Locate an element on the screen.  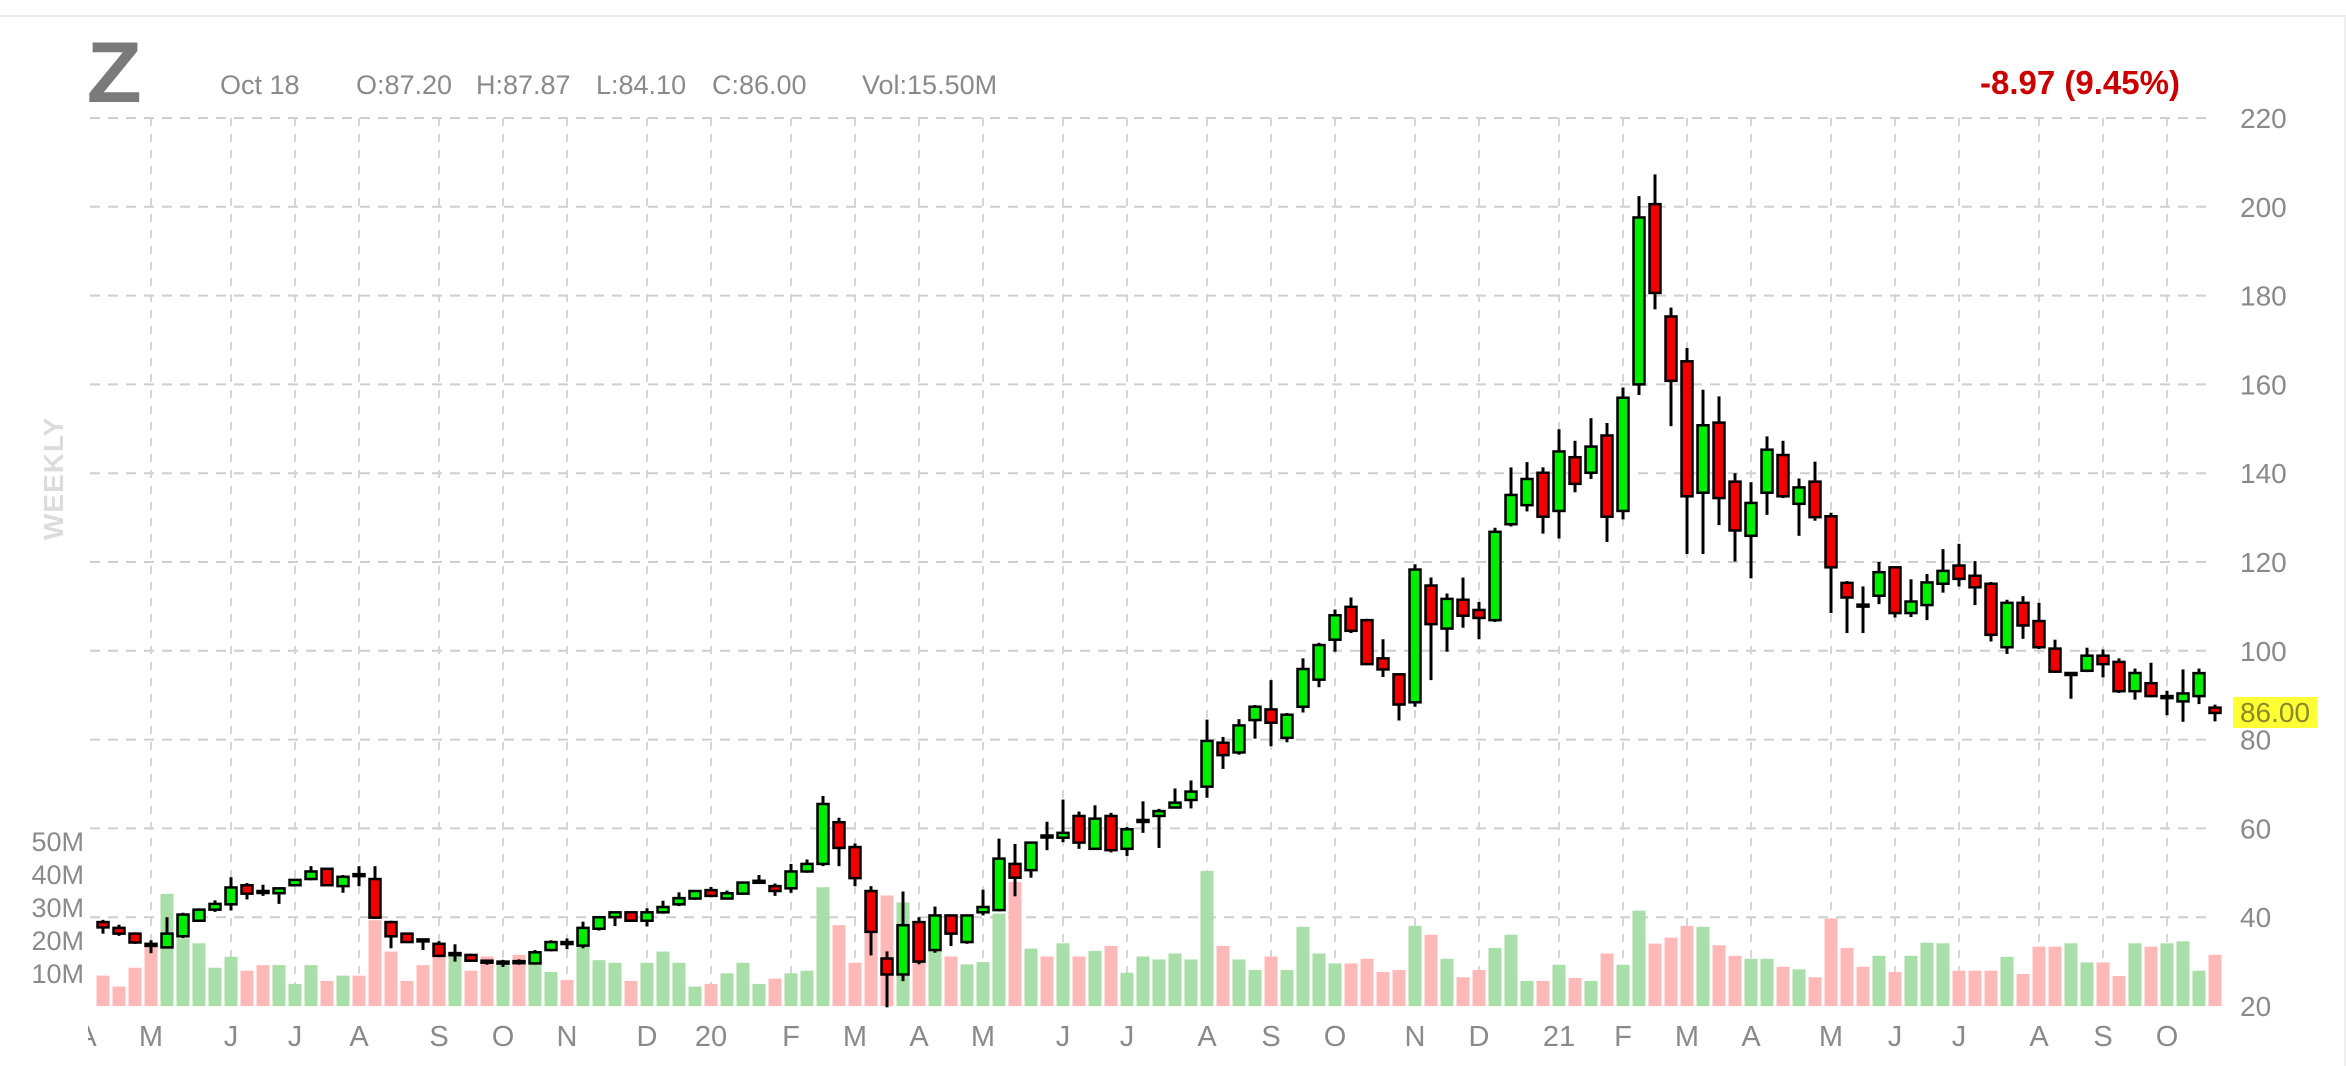
time-tick-label: J is located at coordinates (1895, 1037).